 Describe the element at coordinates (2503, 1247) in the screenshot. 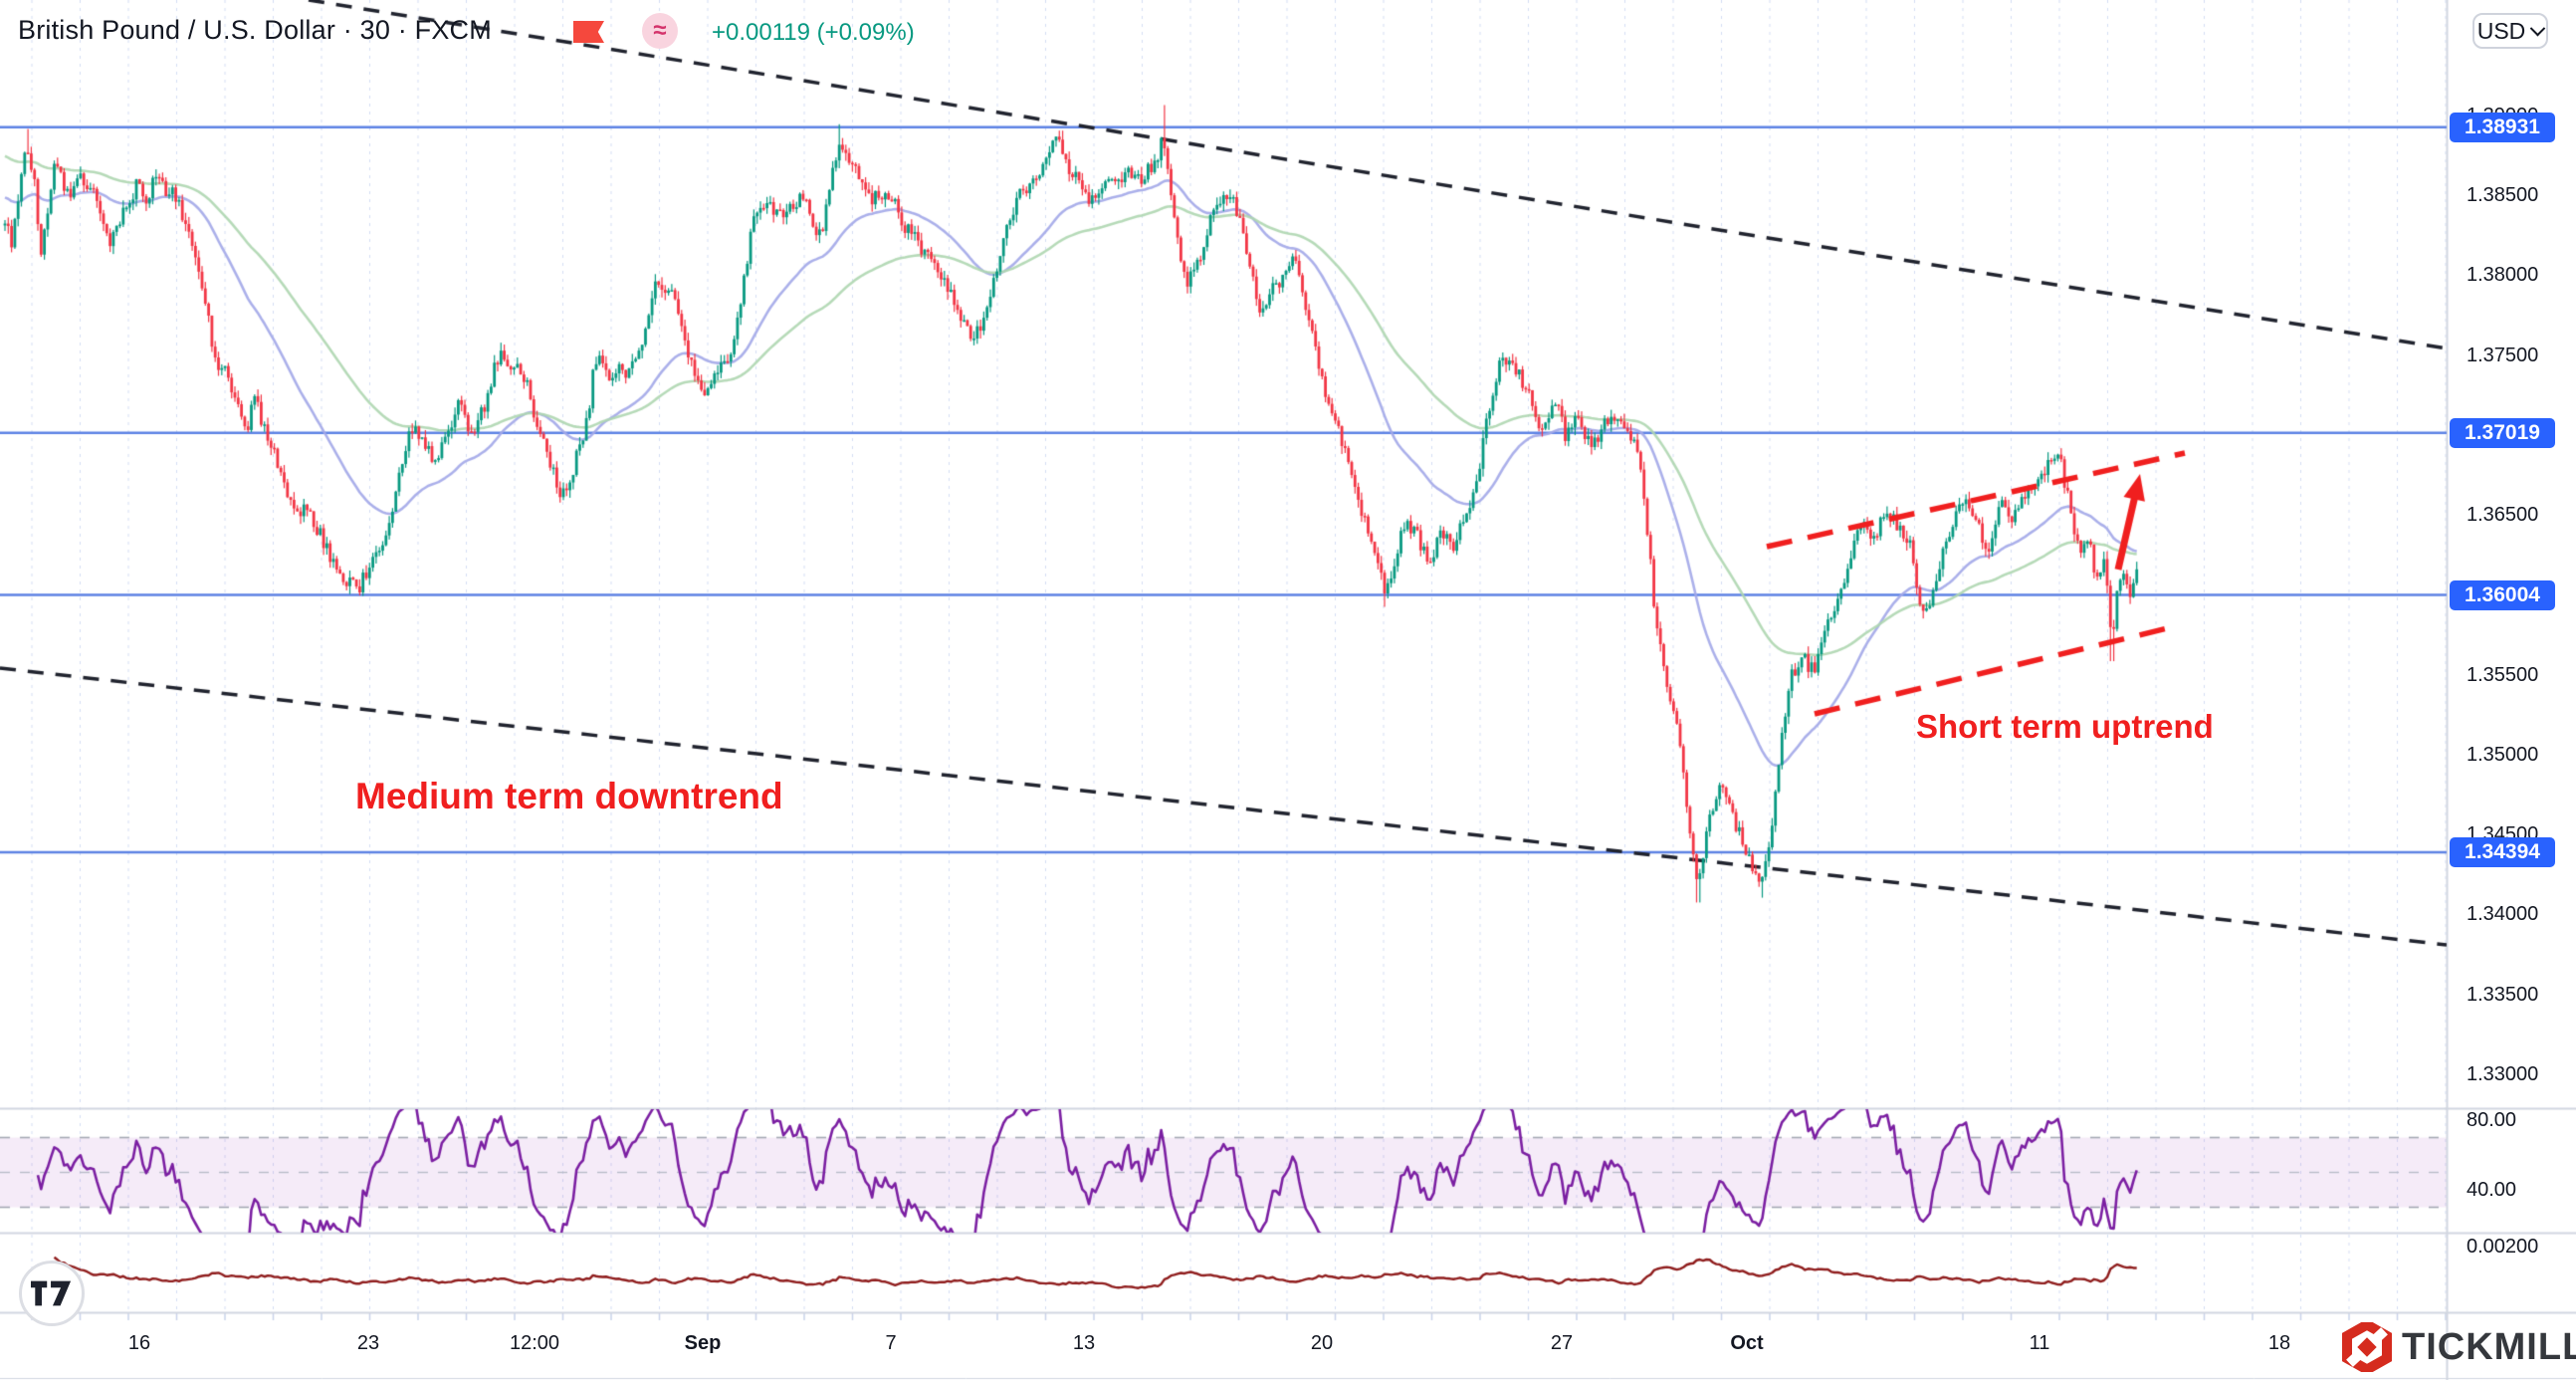

I see `atr-tick-label: 0.00200` at that location.